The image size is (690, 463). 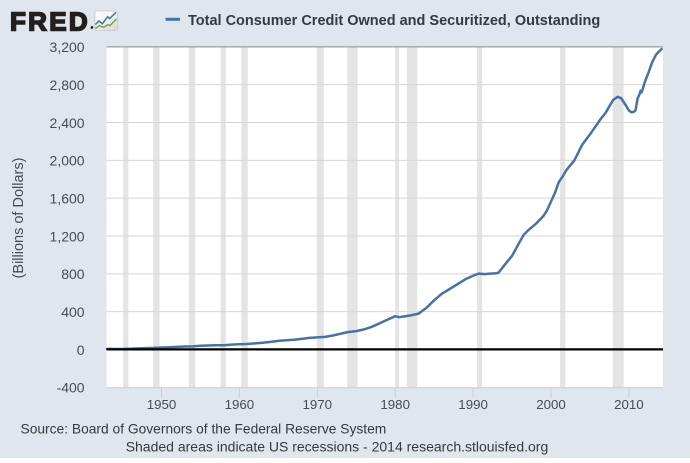 I want to click on svg-text: 2000, so click(x=551, y=404).